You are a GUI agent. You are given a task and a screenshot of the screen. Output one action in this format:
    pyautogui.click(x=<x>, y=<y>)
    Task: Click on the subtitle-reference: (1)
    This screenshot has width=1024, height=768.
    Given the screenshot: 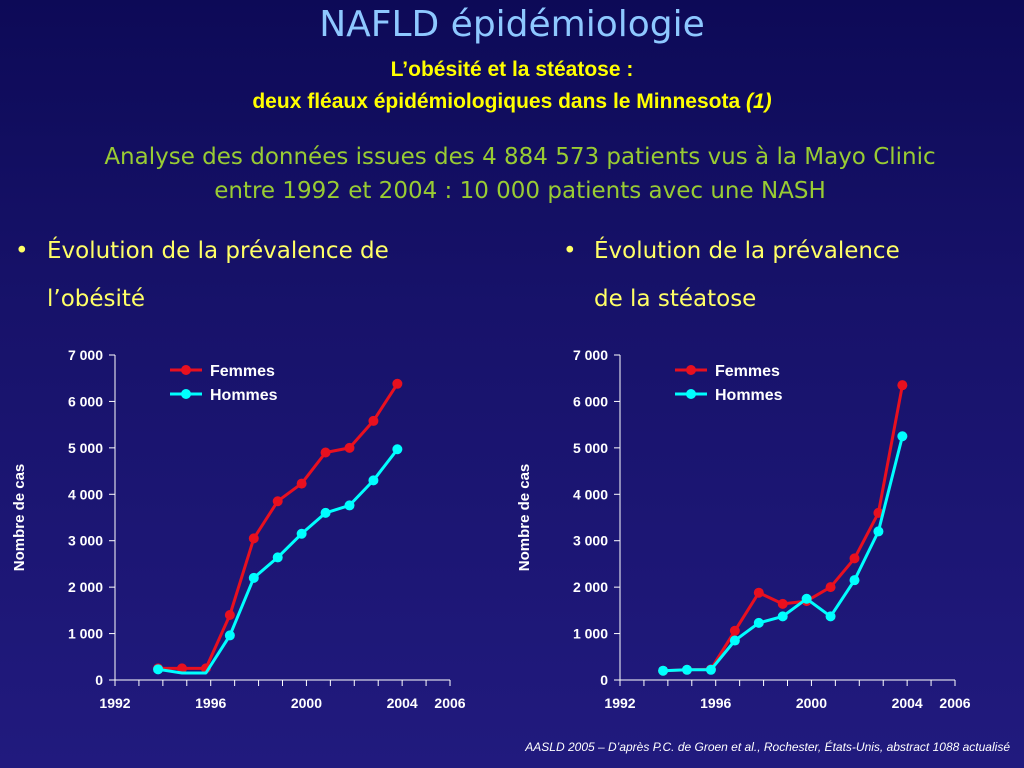 What is the action you would take?
    pyautogui.click(x=758, y=101)
    